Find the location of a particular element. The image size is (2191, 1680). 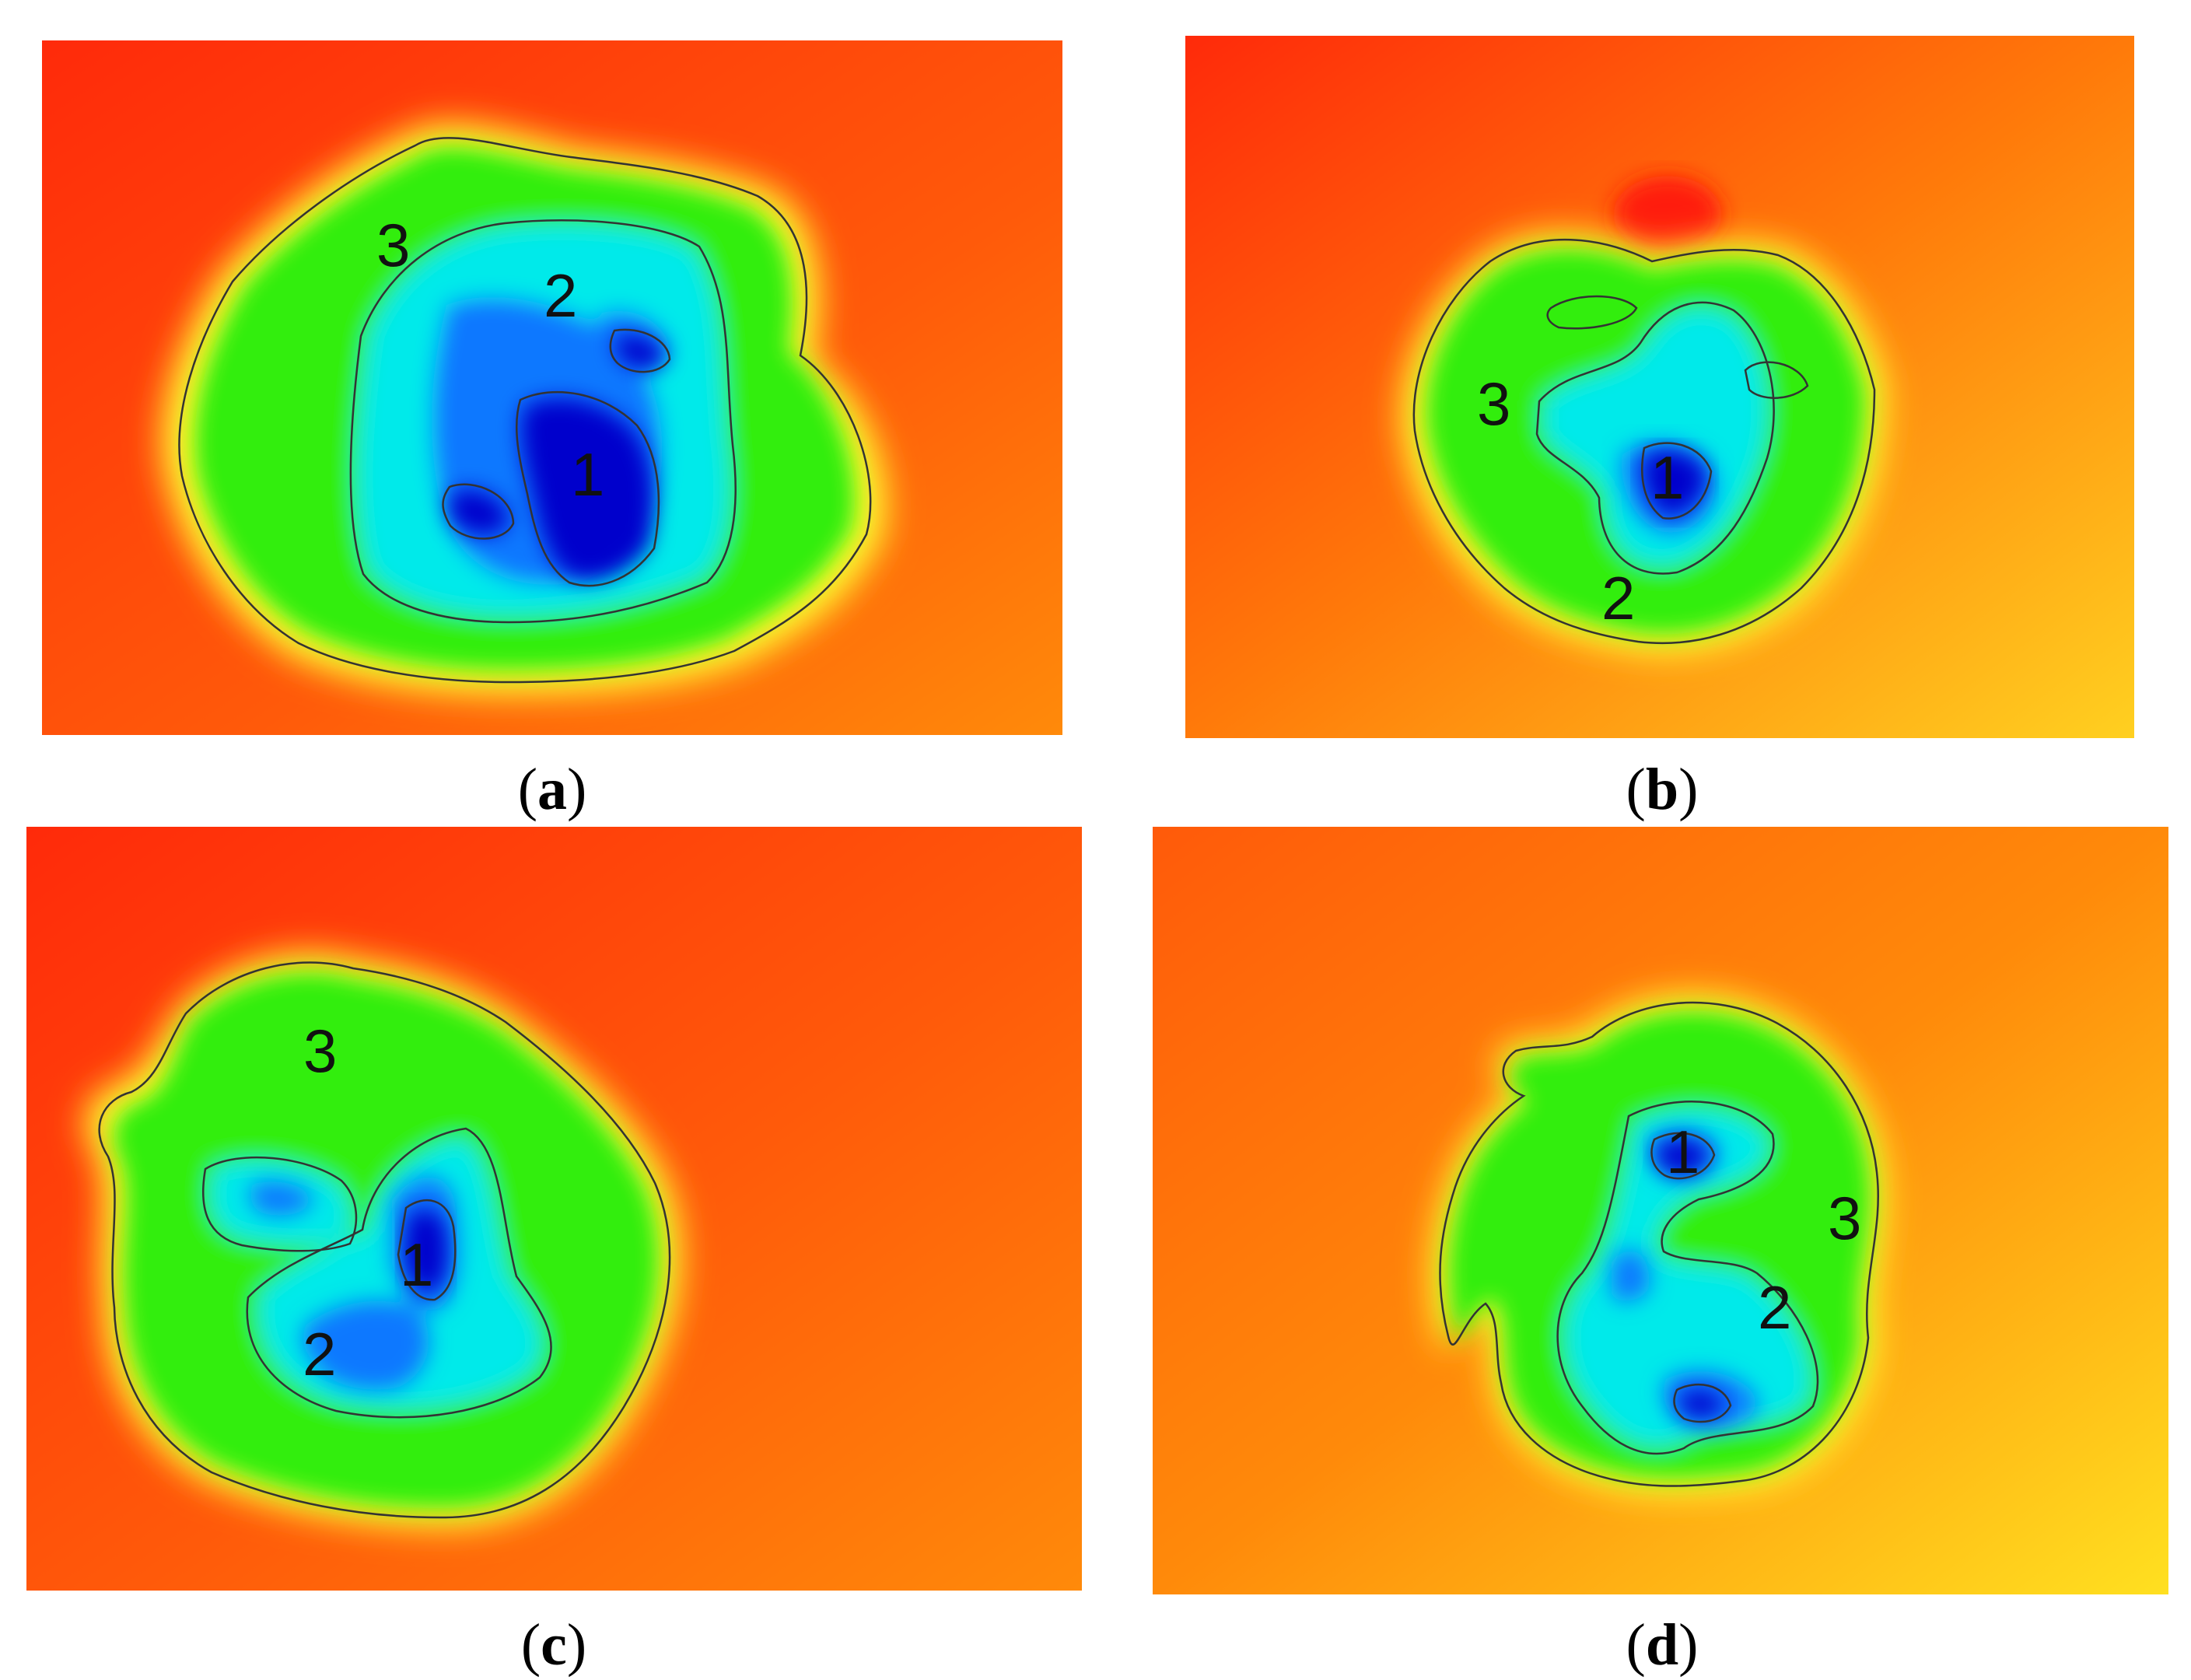

caption-b: (b) is located at coordinates (1662, 790).